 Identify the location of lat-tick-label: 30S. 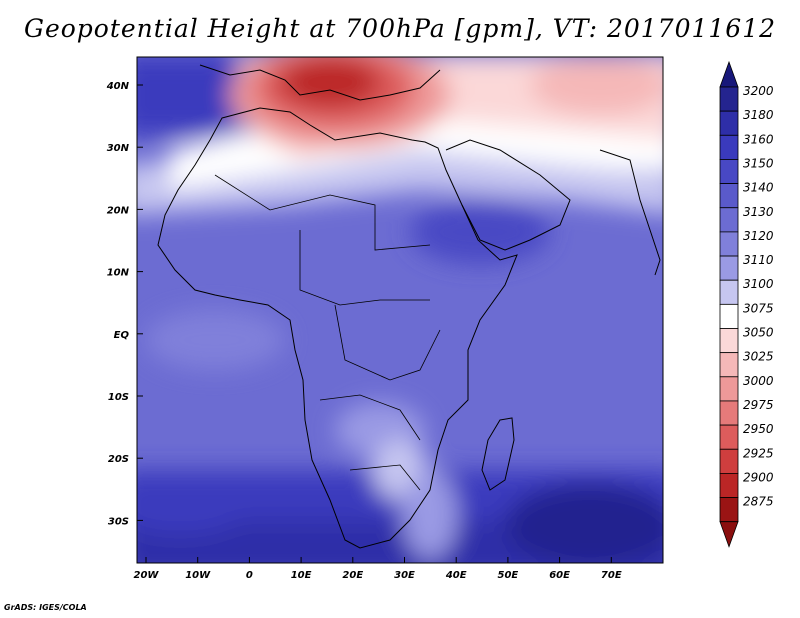
(118, 521).